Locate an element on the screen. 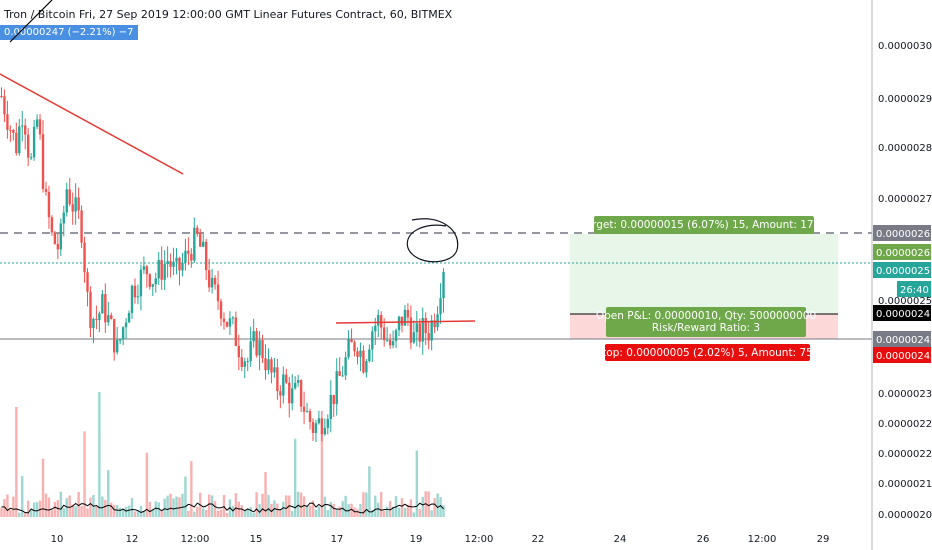 The image size is (932, 550). price-tick-label: 0.00000232 is located at coordinates (905, 394).